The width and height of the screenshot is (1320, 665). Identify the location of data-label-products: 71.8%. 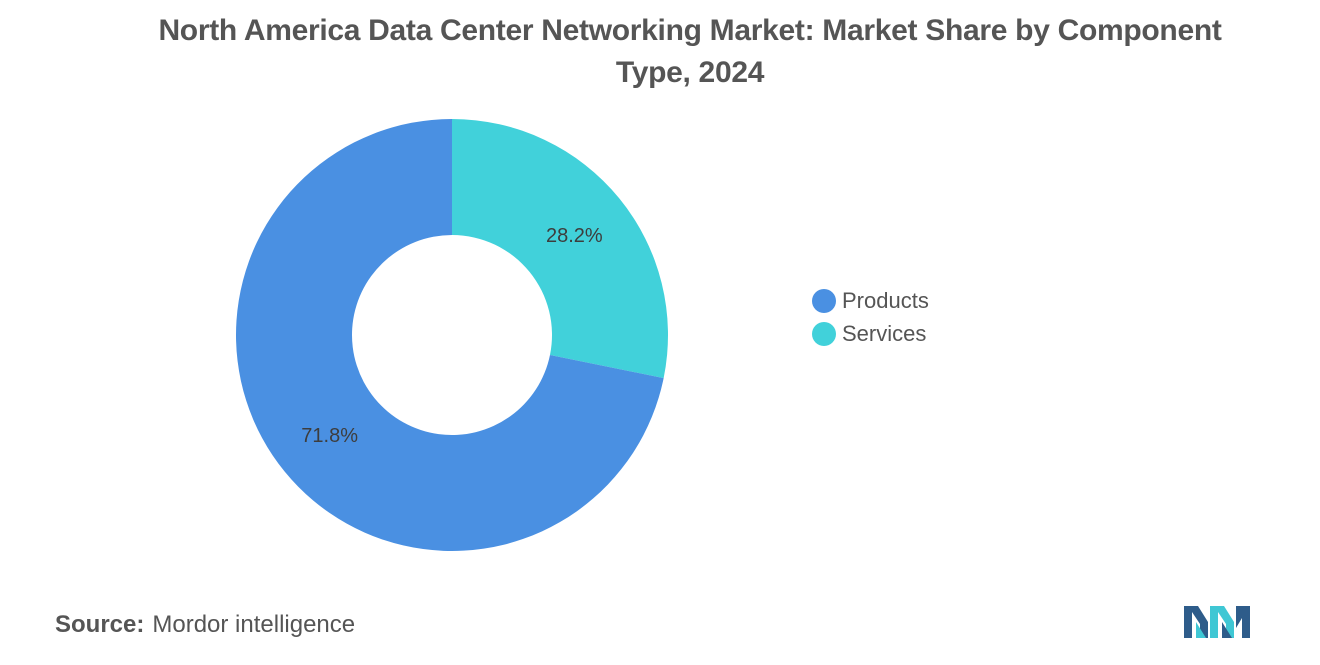
(329, 436).